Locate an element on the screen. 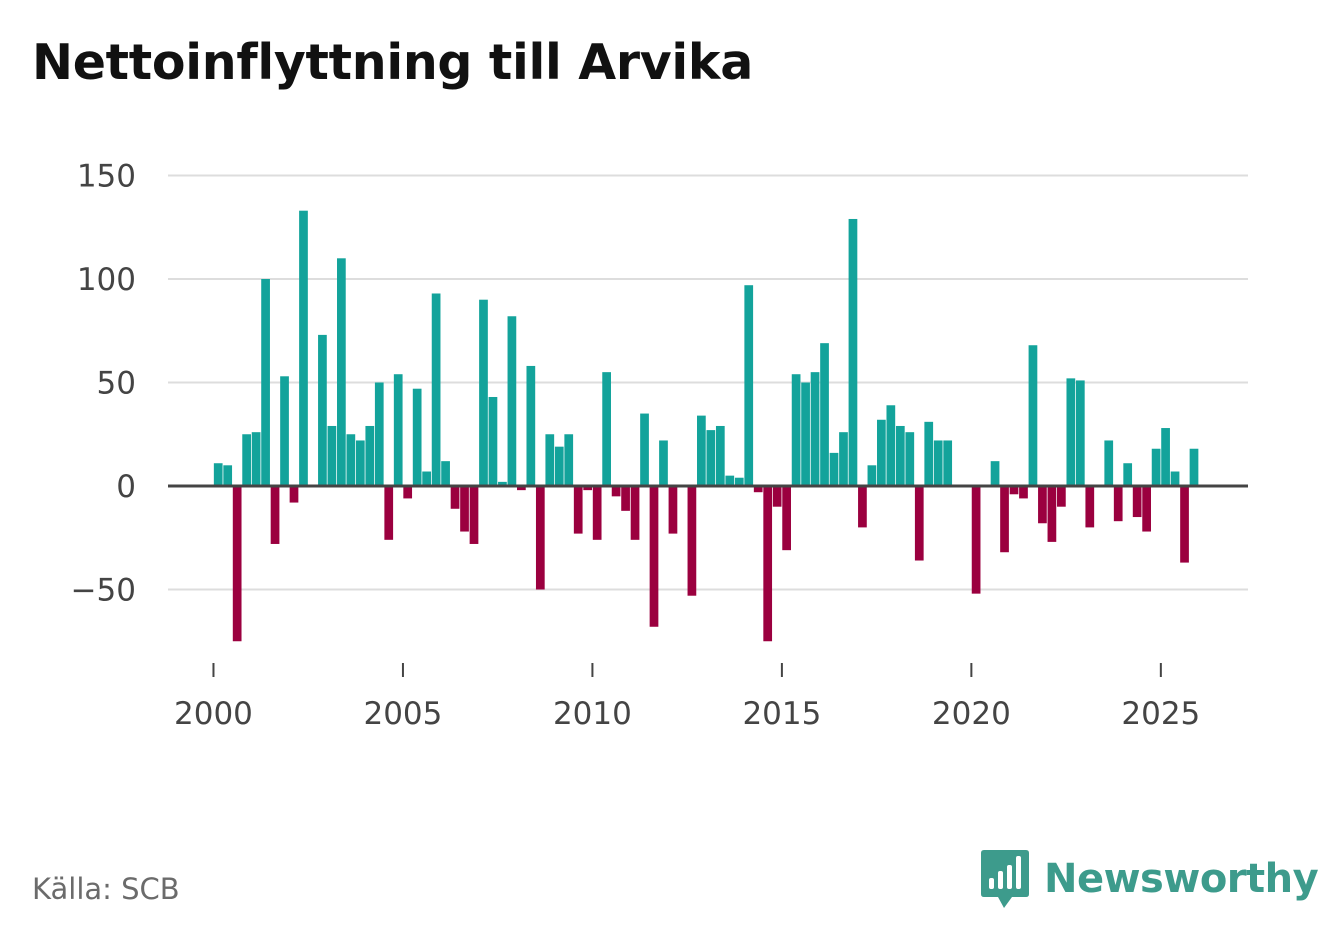  x-tick-label: 2000 is located at coordinates (213, 714).